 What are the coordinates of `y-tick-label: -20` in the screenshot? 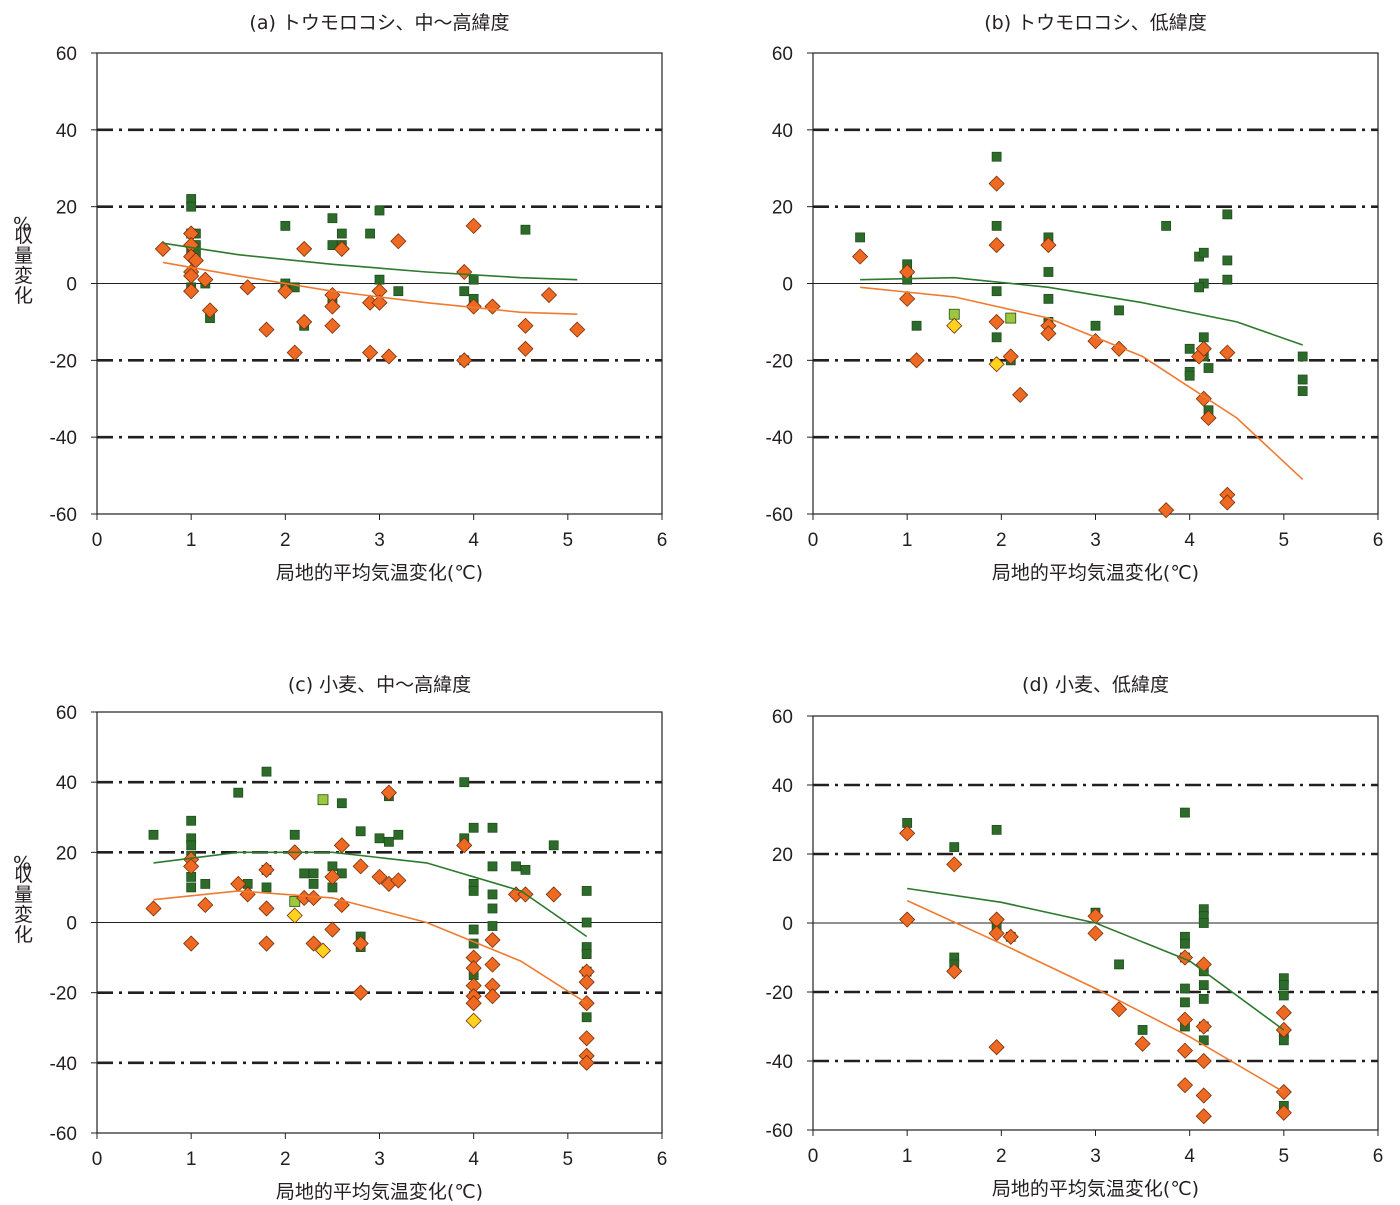 It's located at (63, 994).